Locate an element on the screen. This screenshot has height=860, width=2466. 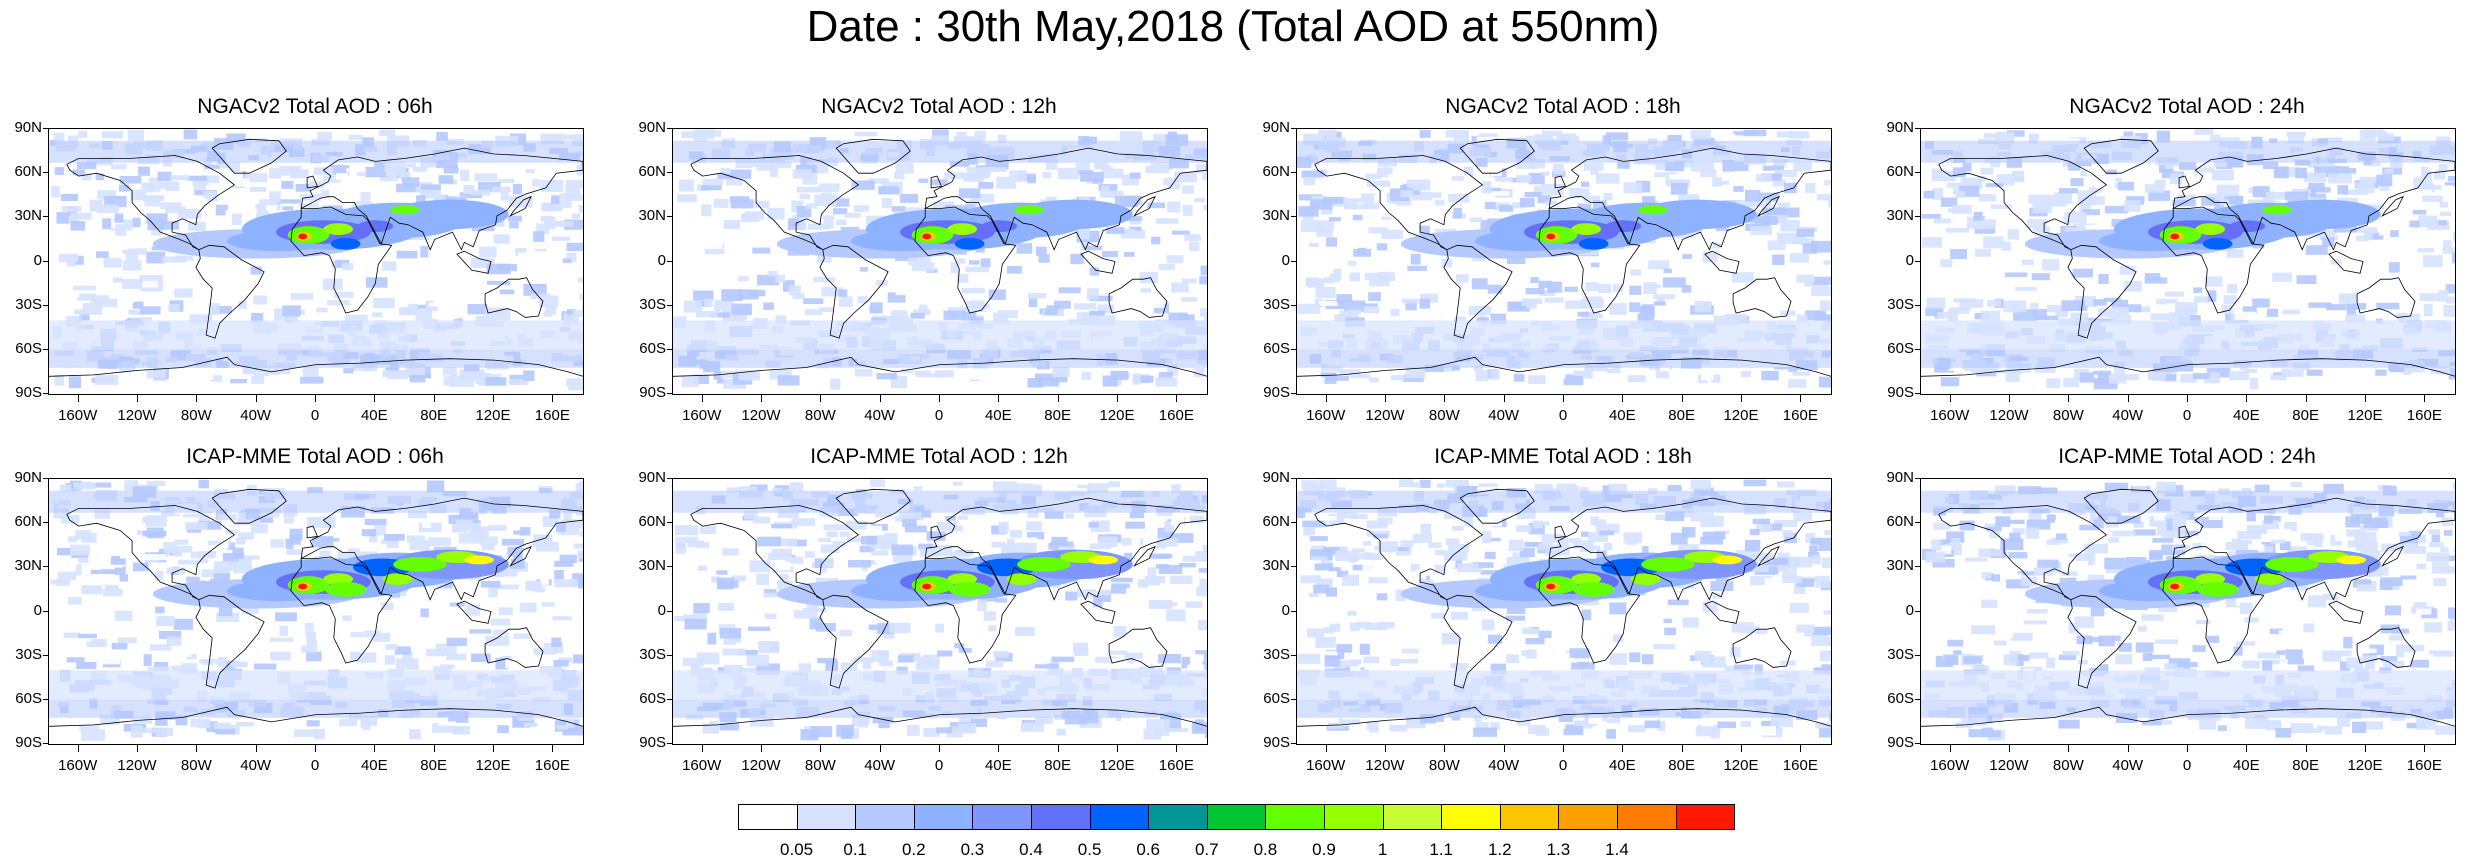
latitude-label: 90N is located at coordinates (1265, 477).